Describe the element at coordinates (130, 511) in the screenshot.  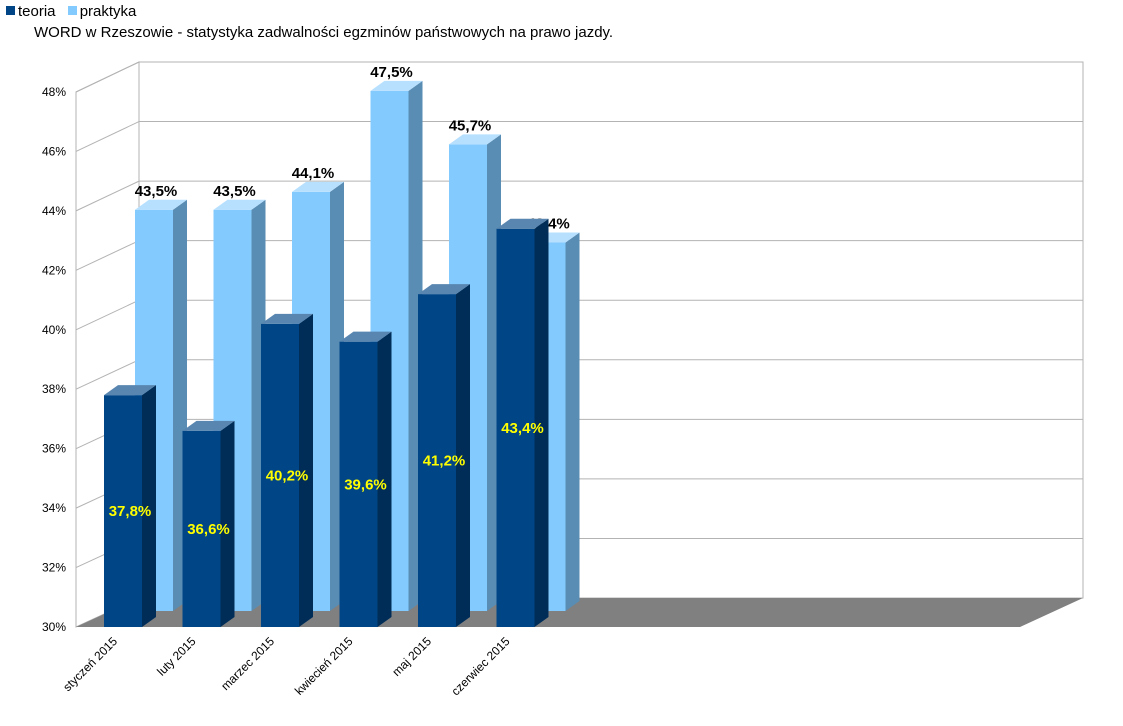
I see `data-label-teoria: 37,8%` at that location.